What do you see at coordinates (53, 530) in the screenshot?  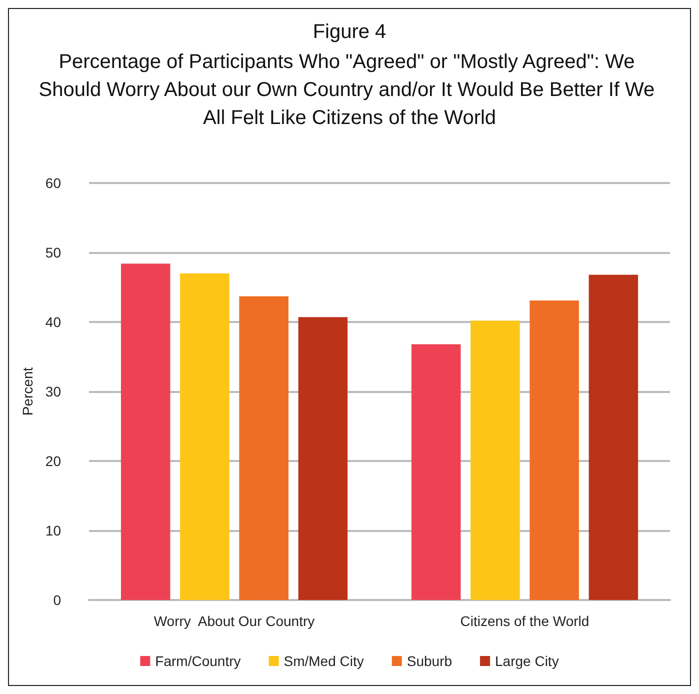 I see `y-tick-label: 10` at bounding box center [53, 530].